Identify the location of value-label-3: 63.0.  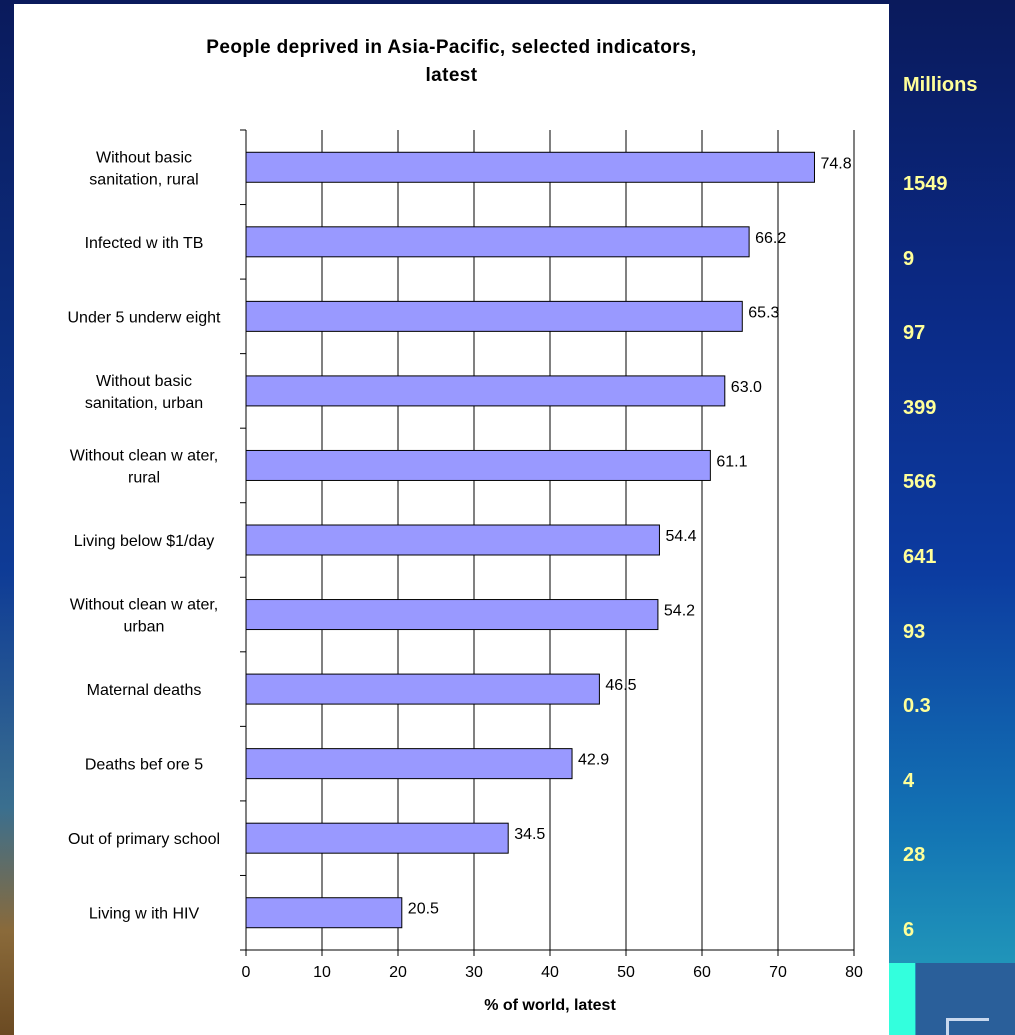
(746, 387).